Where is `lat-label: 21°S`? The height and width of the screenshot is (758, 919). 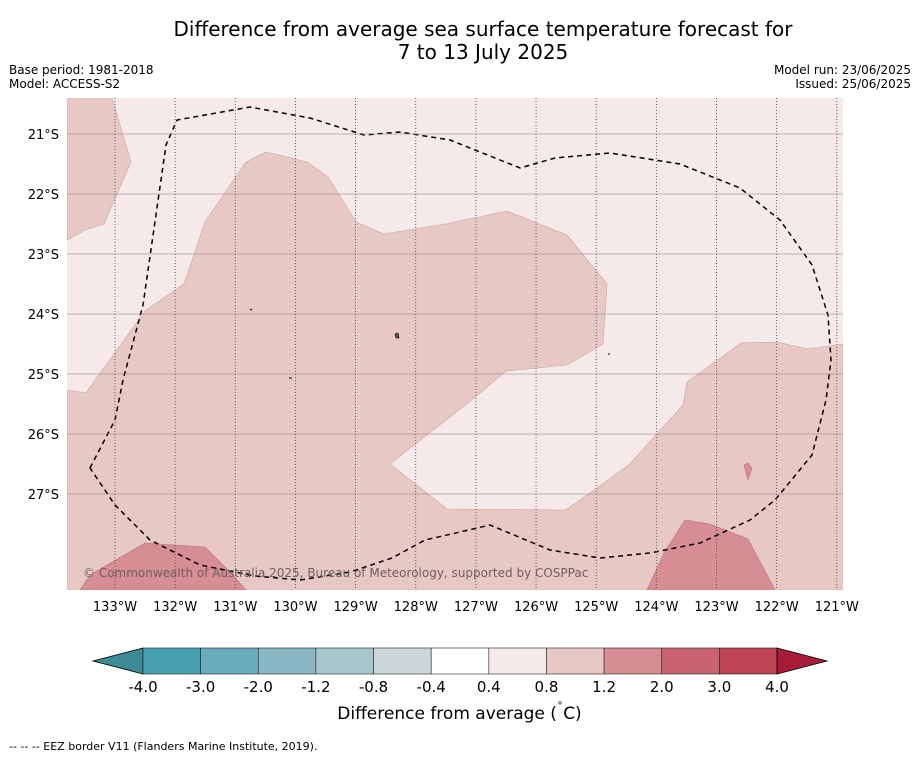
lat-label: 21°S is located at coordinates (43, 135).